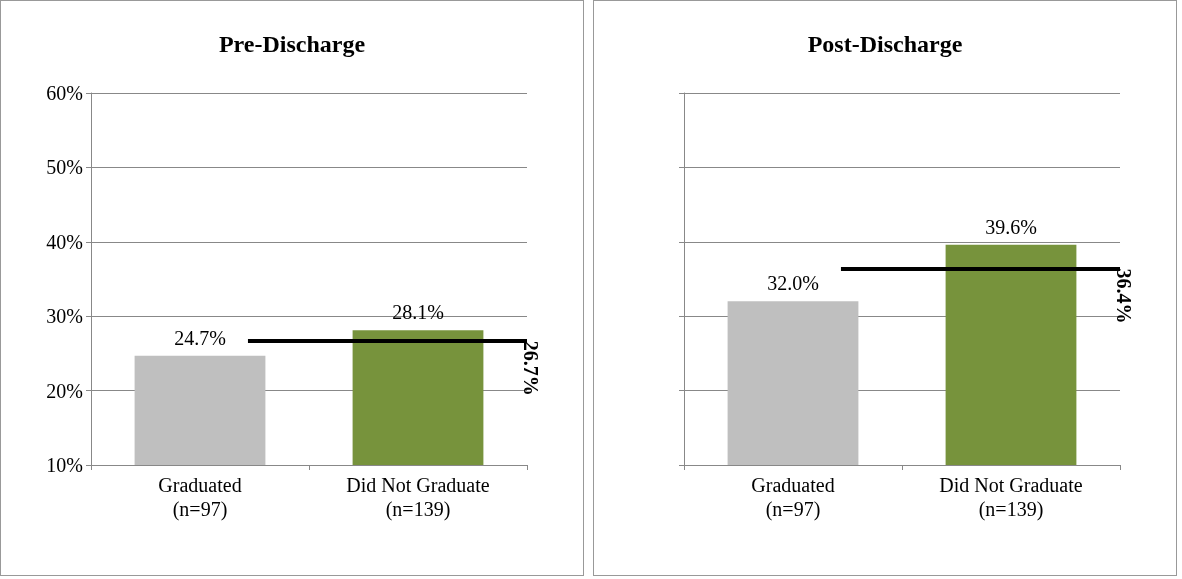 The image size is (1182, 579). Describe the element at coordinates (793, 283) in the screenshot. I see `data-label: 32.0%` at that location.